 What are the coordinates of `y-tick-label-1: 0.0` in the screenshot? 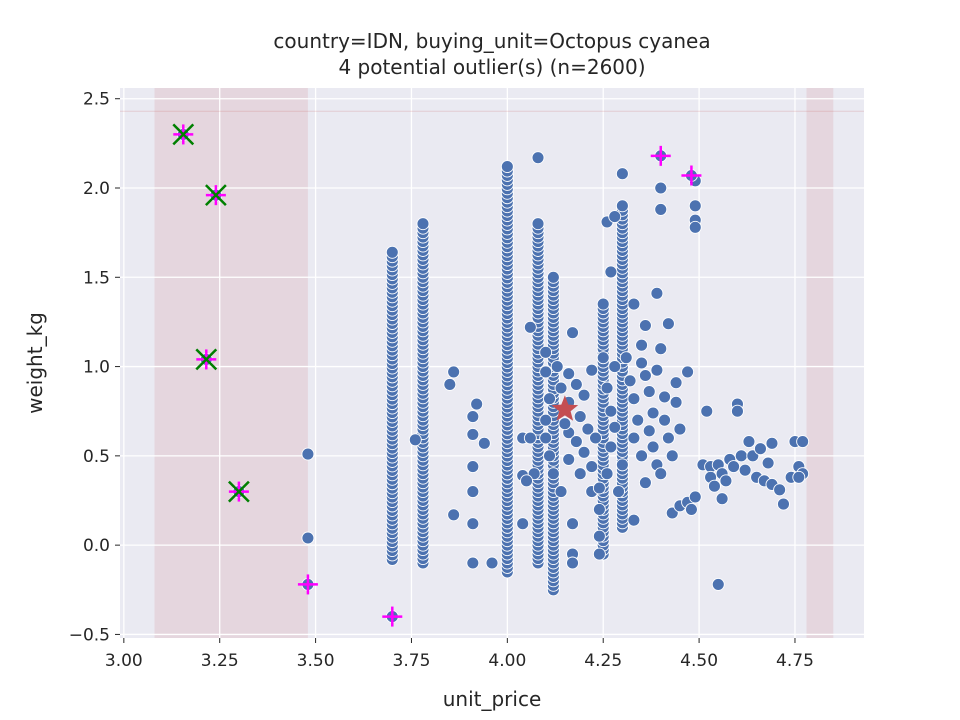 It's located at (96, 546).